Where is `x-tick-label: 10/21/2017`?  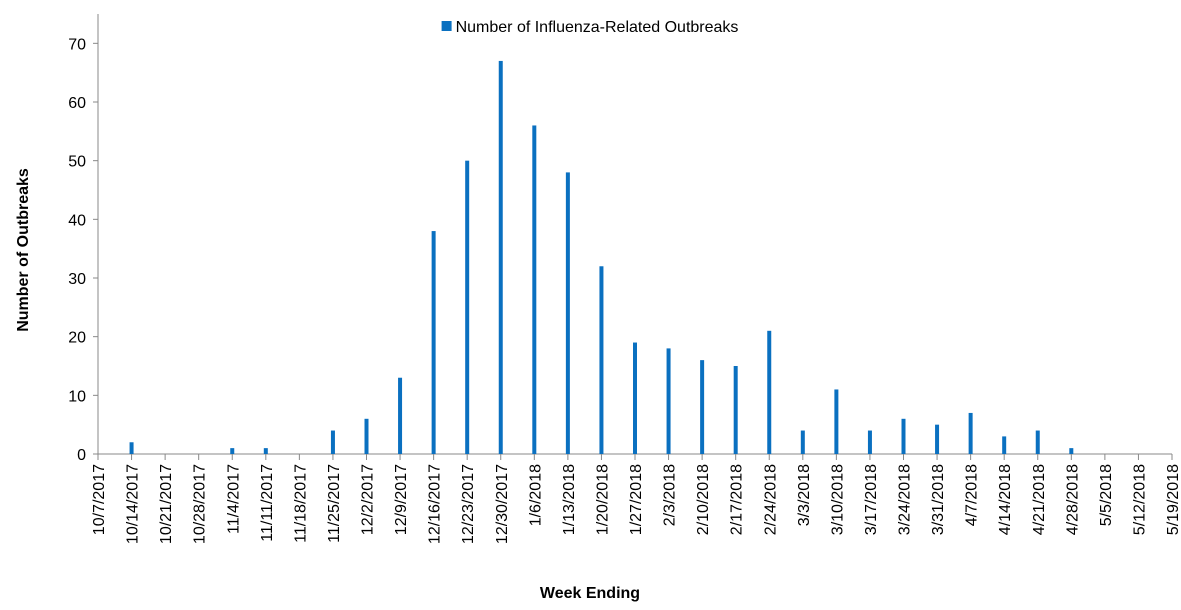
x-tick-label: 10/21/2017 is located at coordinates (166, 504).